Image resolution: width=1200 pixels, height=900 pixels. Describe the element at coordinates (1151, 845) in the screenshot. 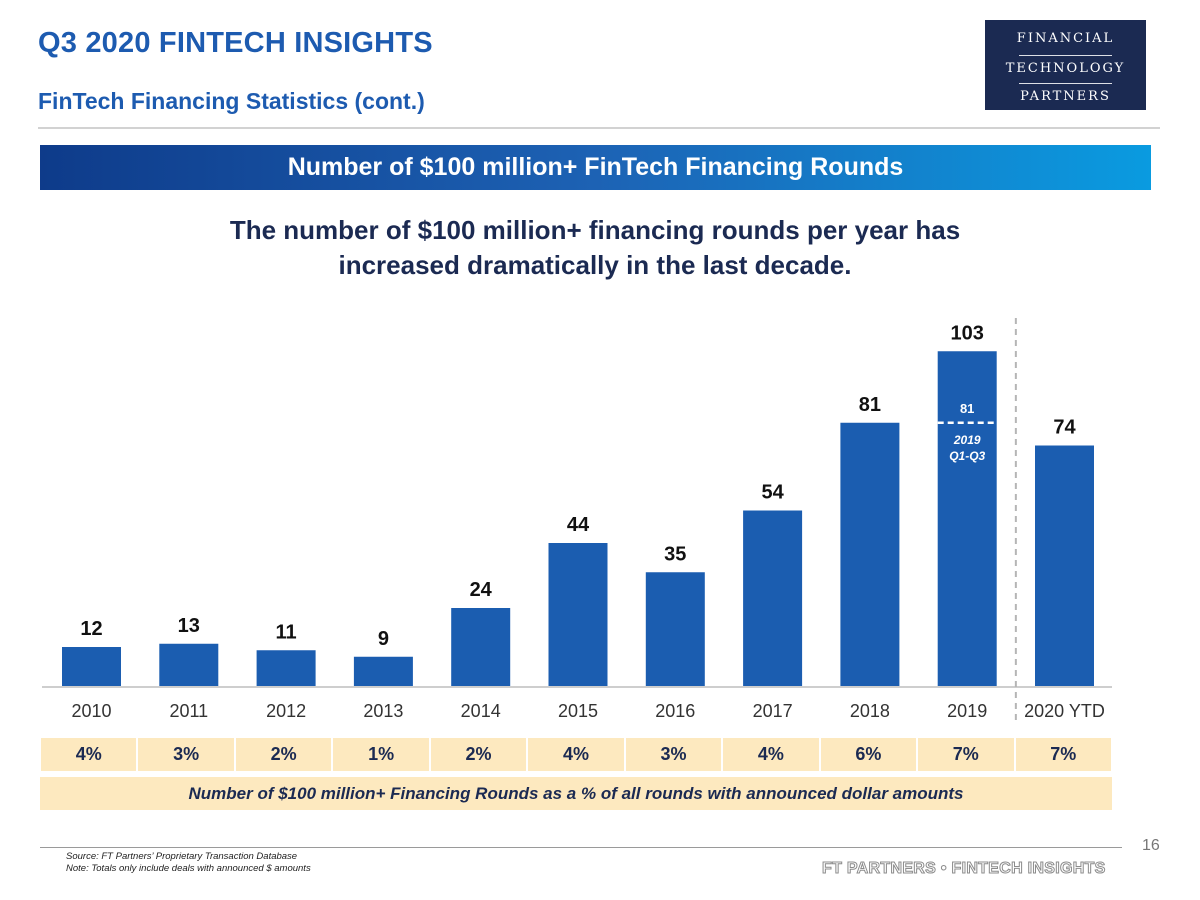

I see `page-number: 16` at that location.